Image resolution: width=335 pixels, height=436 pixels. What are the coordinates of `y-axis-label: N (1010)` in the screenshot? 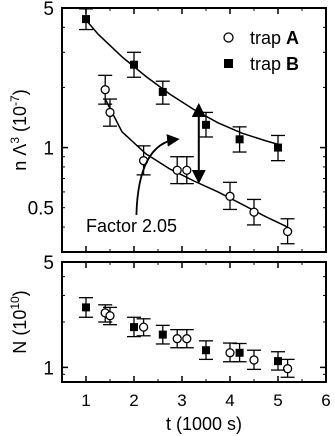 It's located at (19, 321).